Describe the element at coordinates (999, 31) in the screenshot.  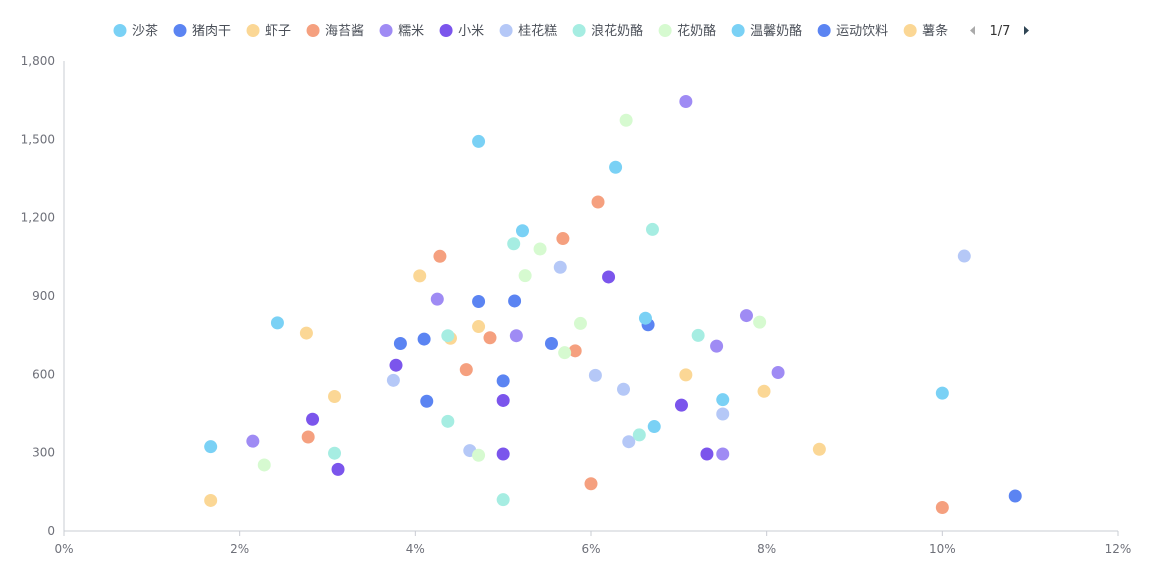
I see `legend-pager: 1/7` at that location.